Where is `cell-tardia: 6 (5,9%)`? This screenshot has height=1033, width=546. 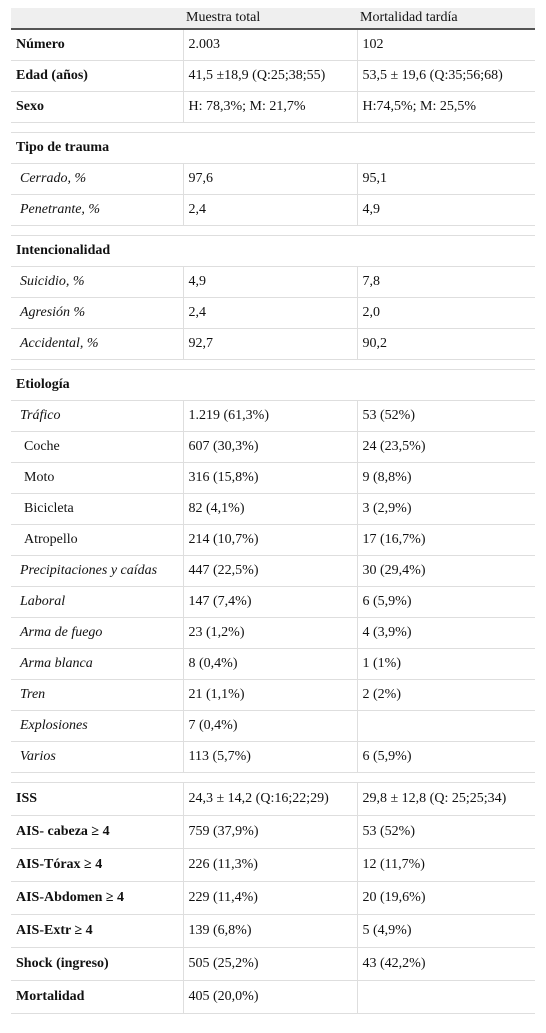 cell-tardia: 6 (5,9%) is located at coordinates (446, 757).